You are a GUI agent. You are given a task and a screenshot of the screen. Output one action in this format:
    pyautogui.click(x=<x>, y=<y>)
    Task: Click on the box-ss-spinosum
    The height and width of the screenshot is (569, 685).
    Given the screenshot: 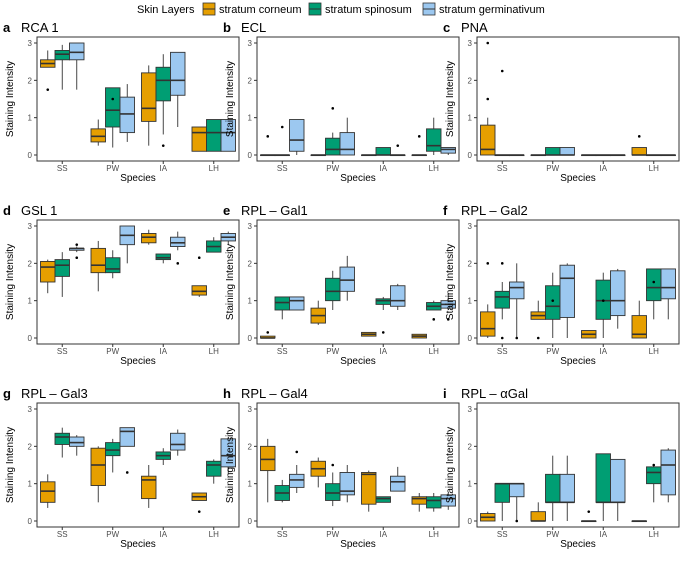 What is the action you would take?
    pyautogui.click(x=282, y=141)
    